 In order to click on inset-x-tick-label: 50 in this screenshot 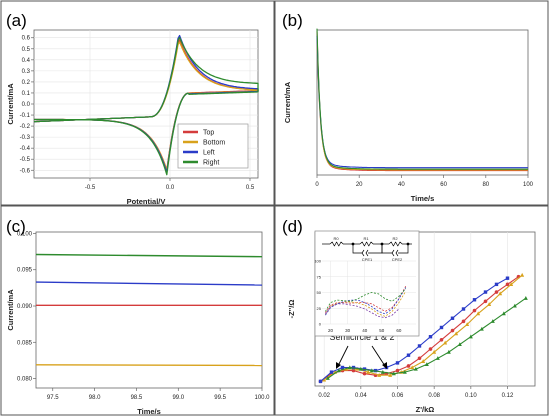, I will do `click(382, 330)`.